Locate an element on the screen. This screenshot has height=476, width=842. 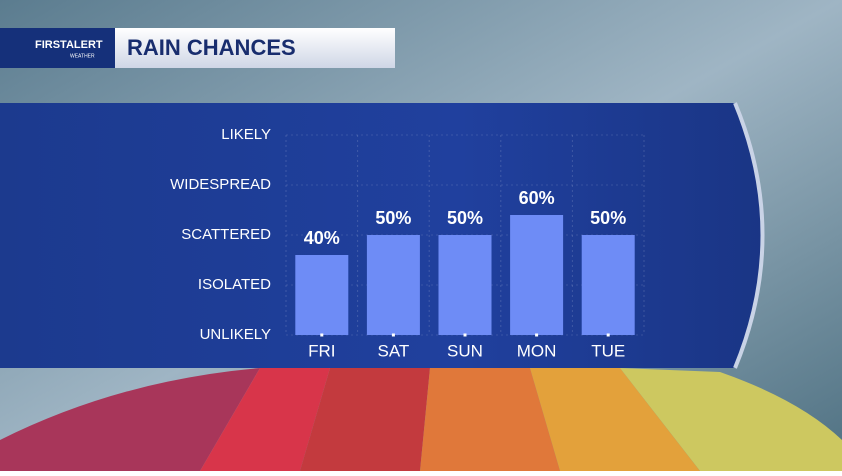
chart-title: RAIN CHANCES is located at coordinates (211, 47).